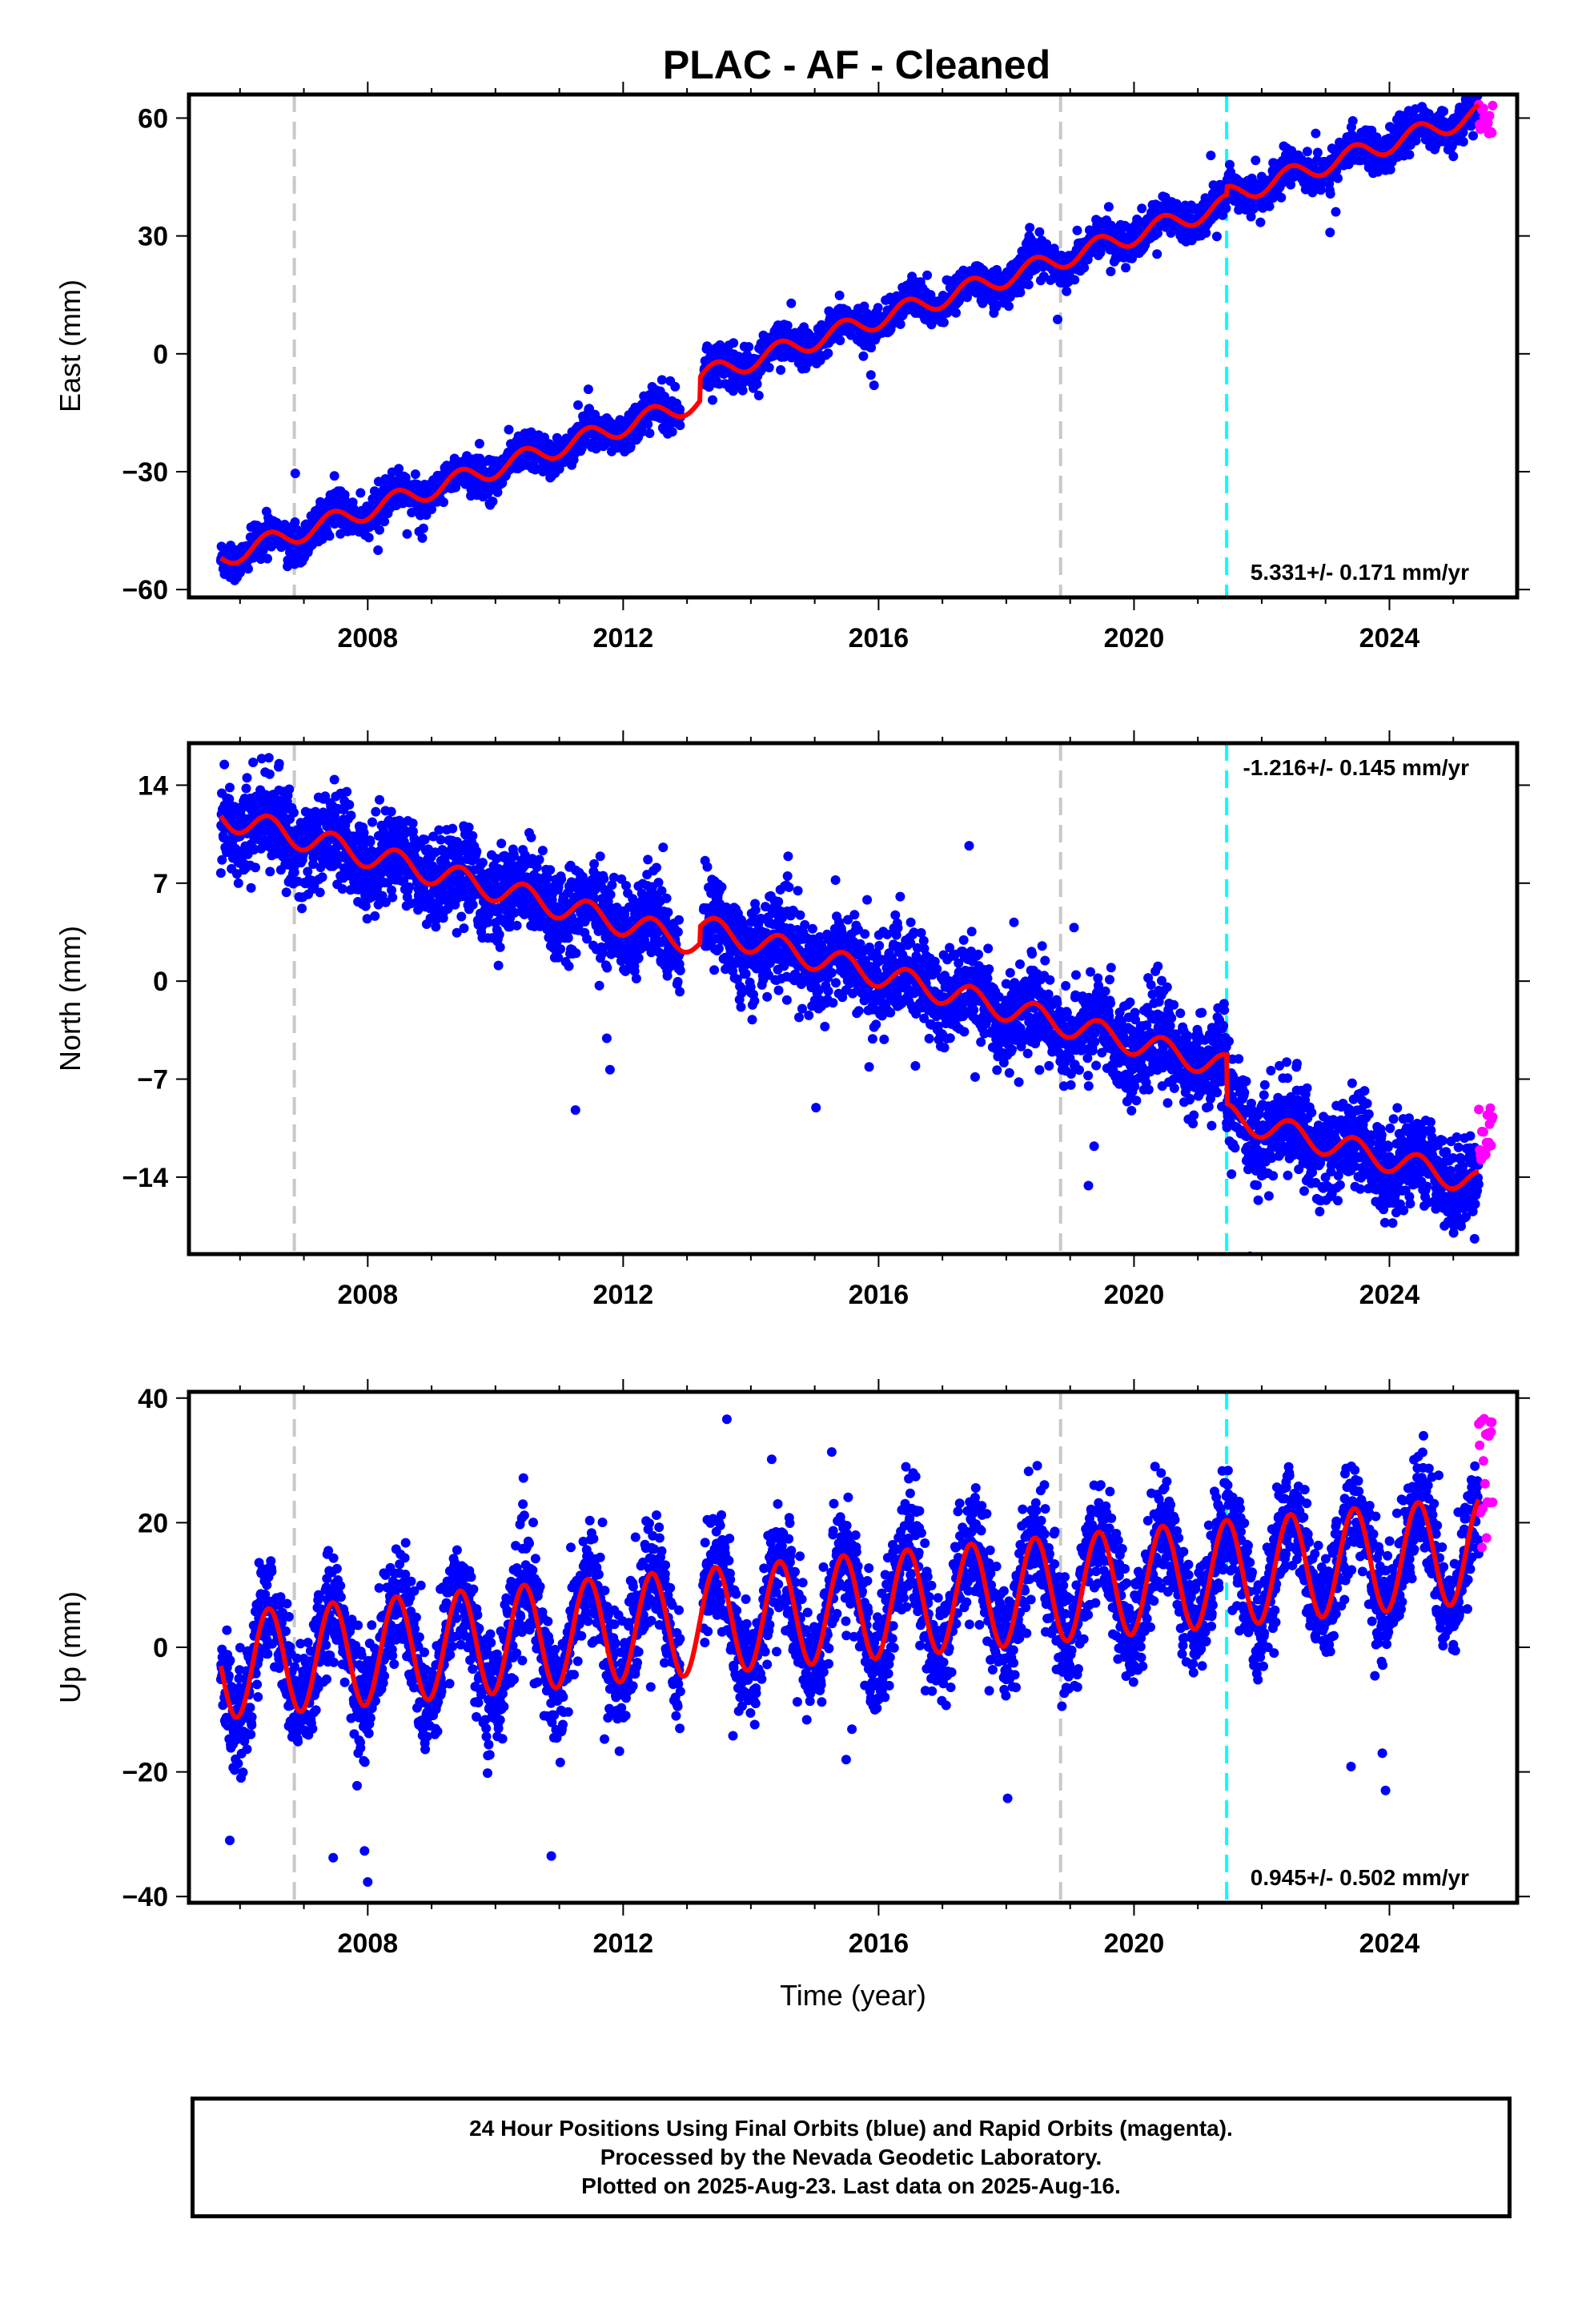 This screenshot has width=1582, height=2324. Describe the element at coordinates (856, 64) in the screenshot. I see `figure-title: PLAC - AF - Cleaned` at that location.